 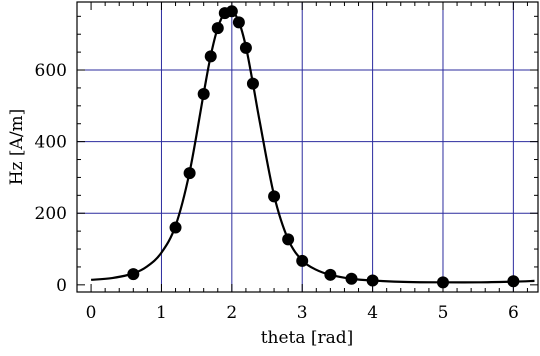 I want to click on x-tick-label: 3, so click(x=302, y=313).